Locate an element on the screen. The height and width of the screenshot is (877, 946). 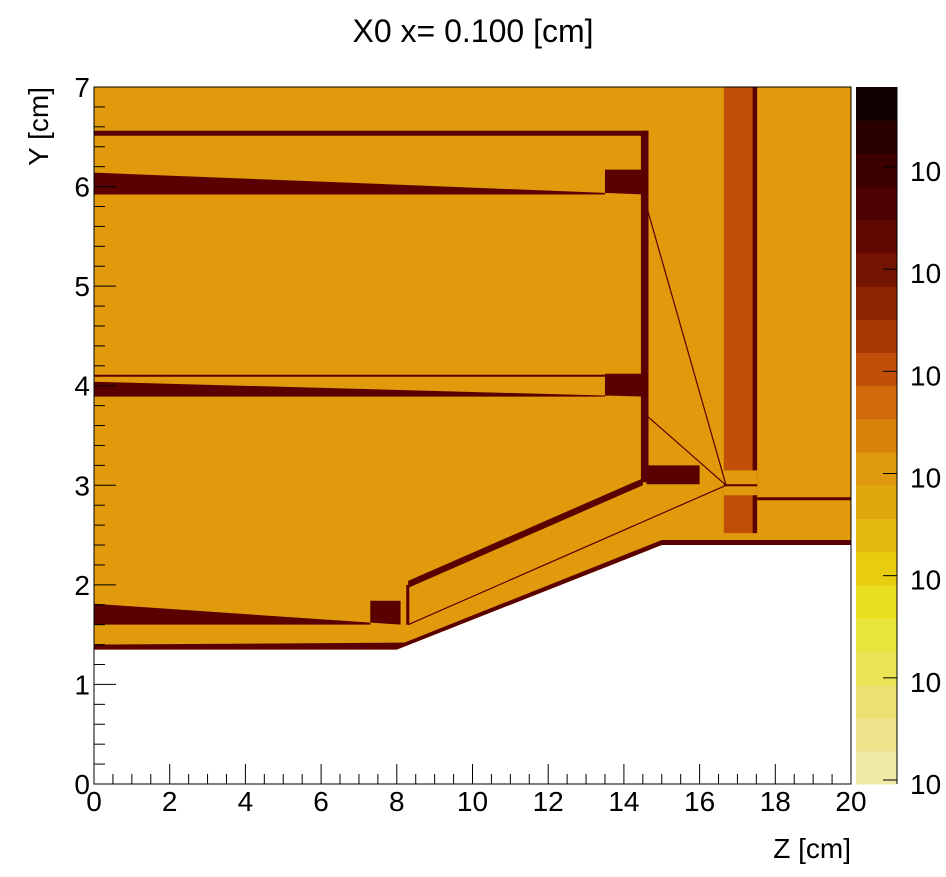
y-tick-label: 3 is located at coordinates (82, 485).